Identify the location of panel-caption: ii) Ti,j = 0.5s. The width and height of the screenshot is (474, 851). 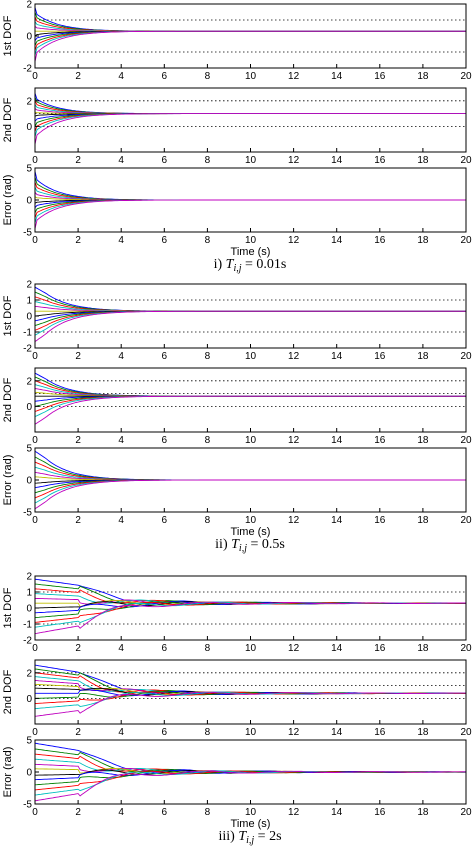
(250, 545).